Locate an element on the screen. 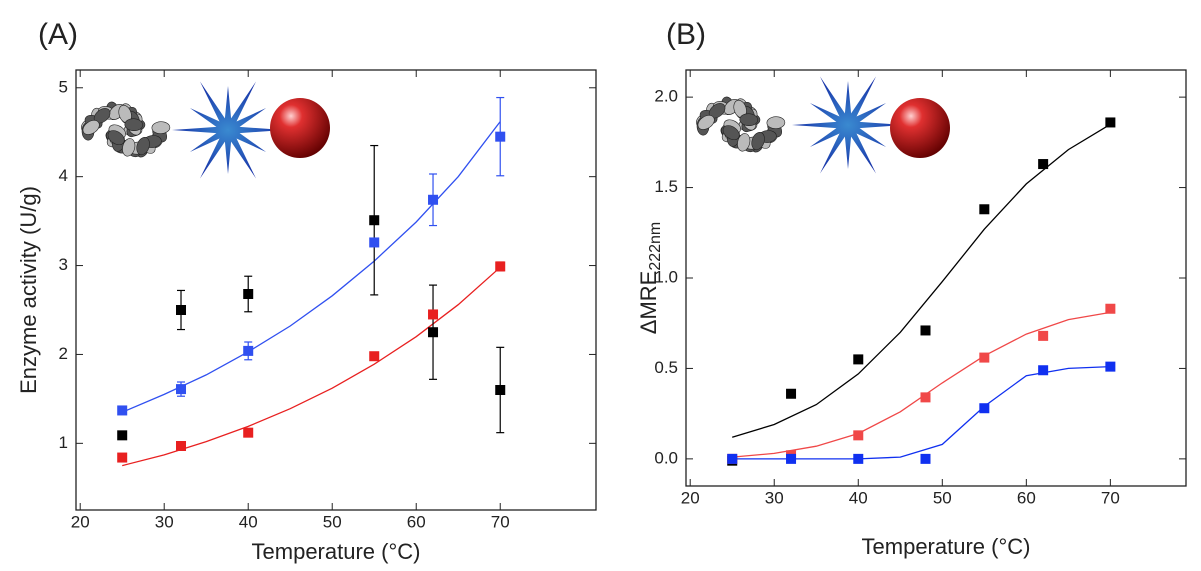 The height and width of the screenshot is (571, 1201). y-tick-label: 1.5 is located at coordinates (666, 186).